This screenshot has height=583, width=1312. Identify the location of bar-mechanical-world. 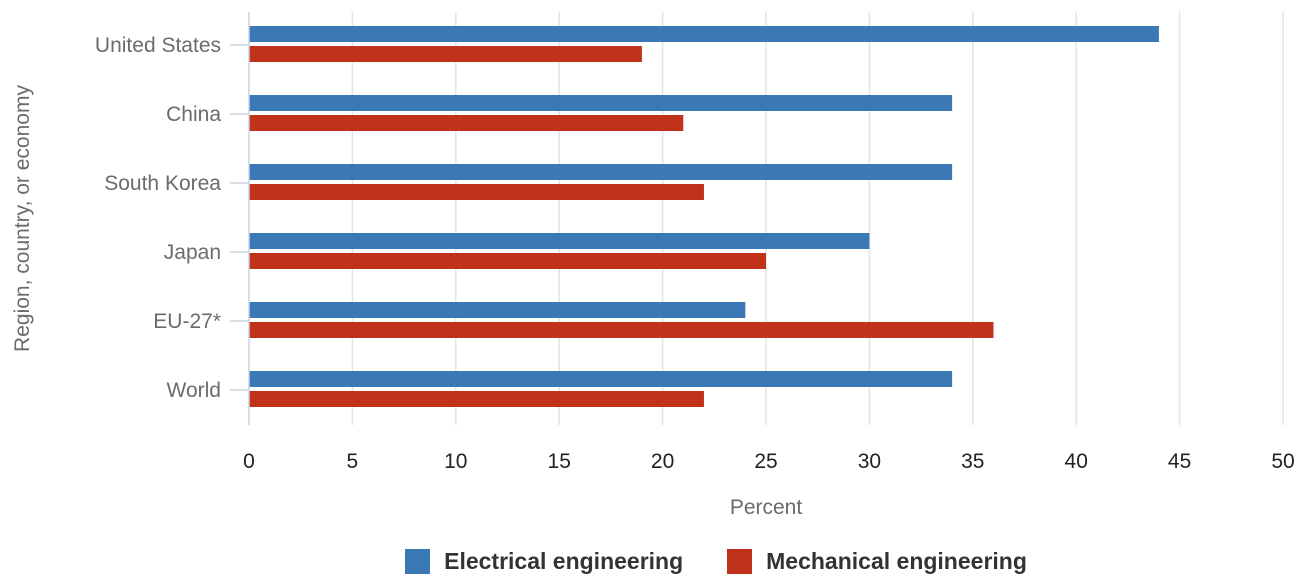
(476, 399).